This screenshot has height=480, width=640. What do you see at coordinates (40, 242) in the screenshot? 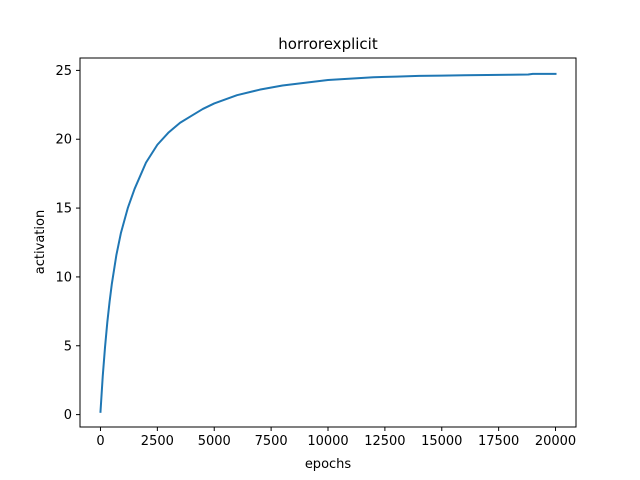
I see `y-axis-label: activation` at bounding box center [40, 242].